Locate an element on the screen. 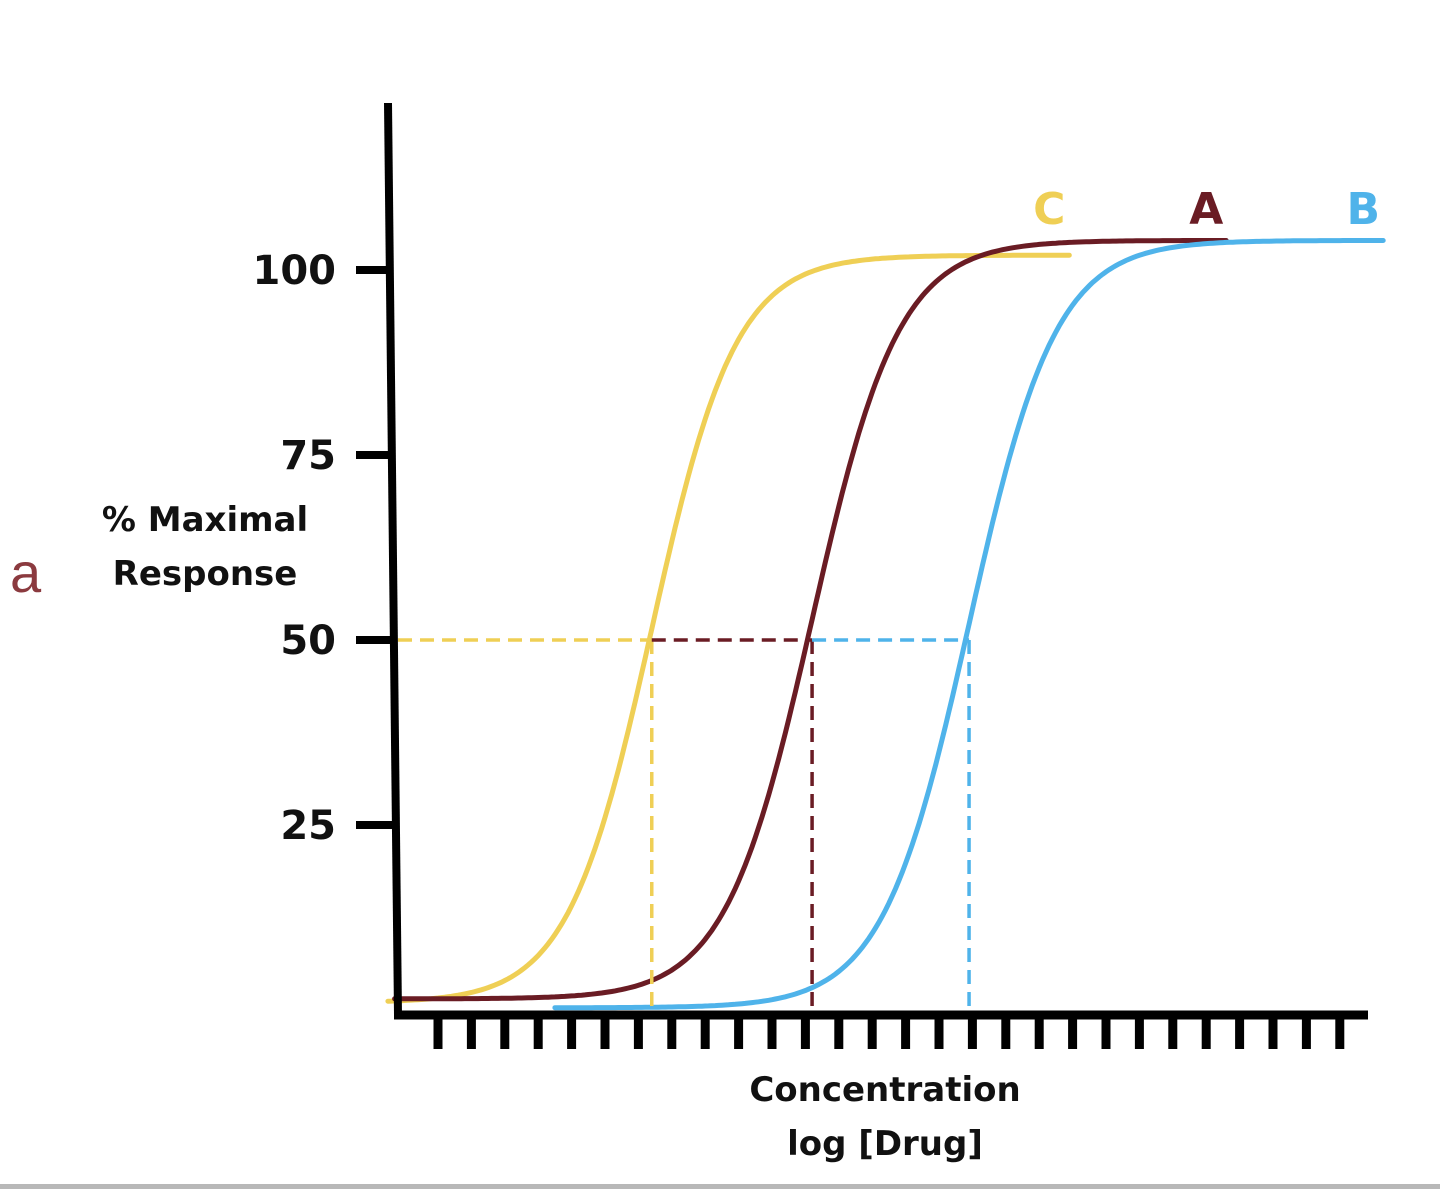 This screenshot has height=1189, width=1440. series-label-A: A is located at coordinates (1206, 209).